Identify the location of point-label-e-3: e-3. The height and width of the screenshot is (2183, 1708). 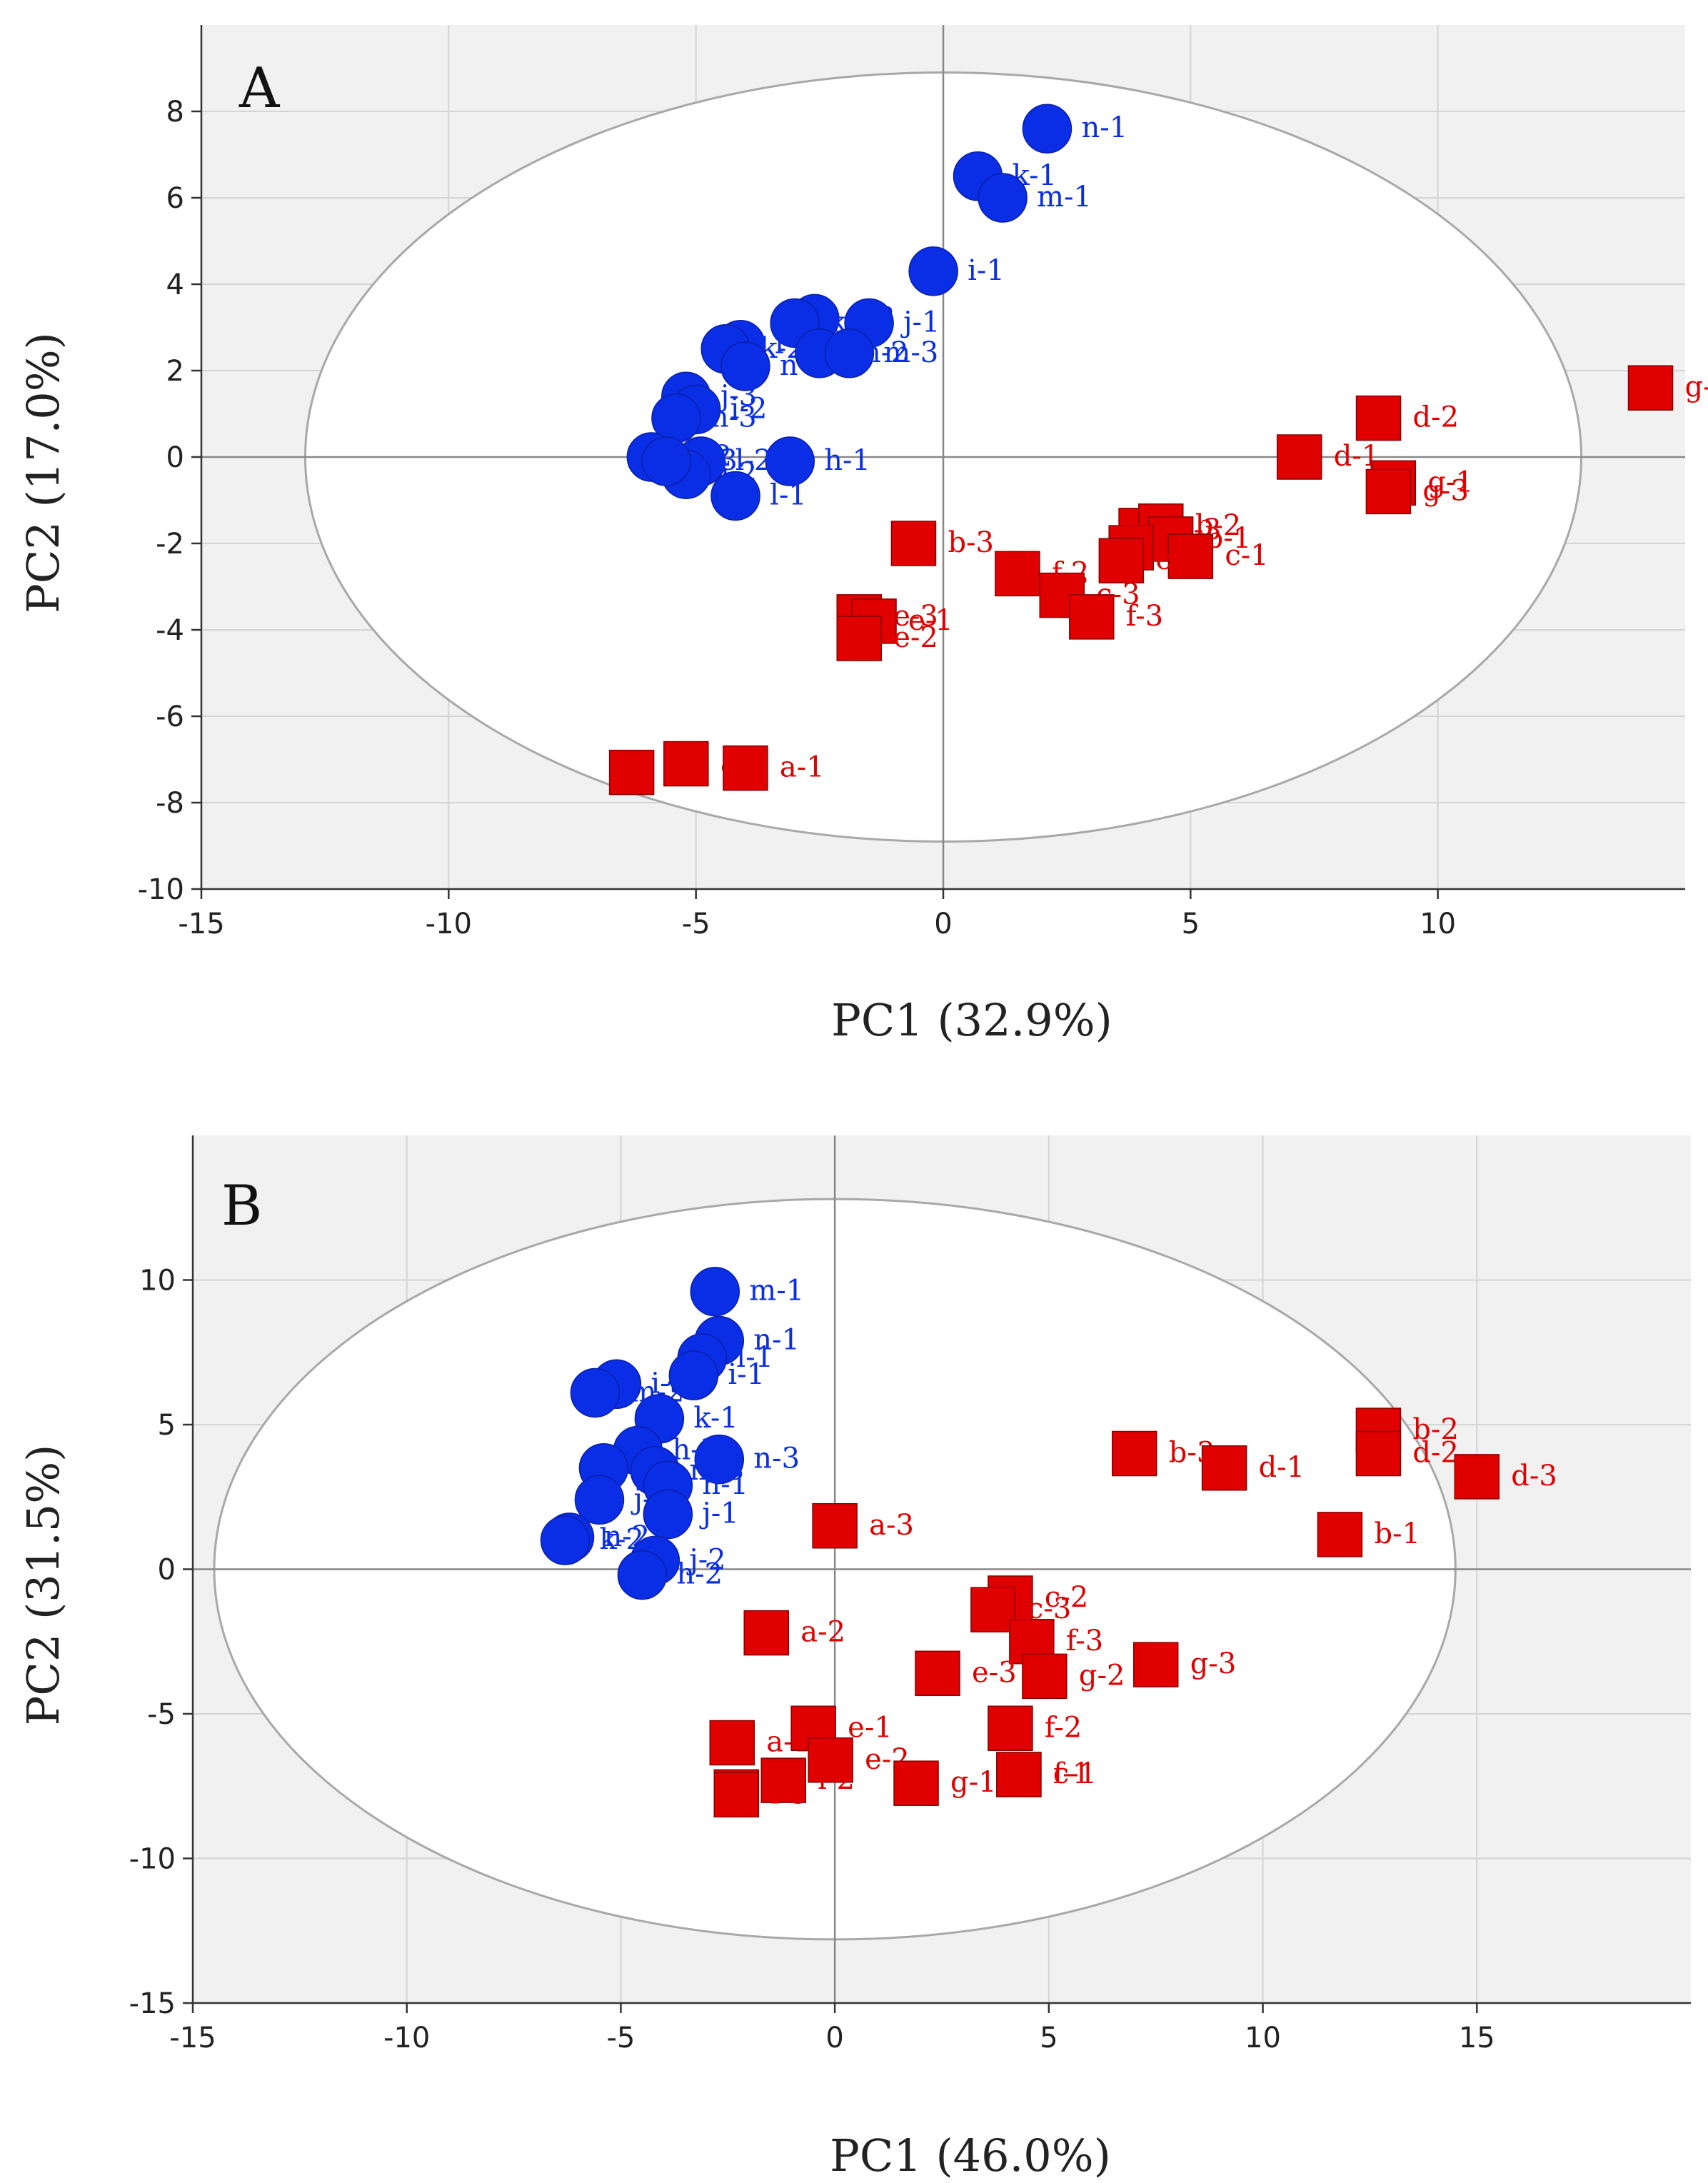
(994, 1672).